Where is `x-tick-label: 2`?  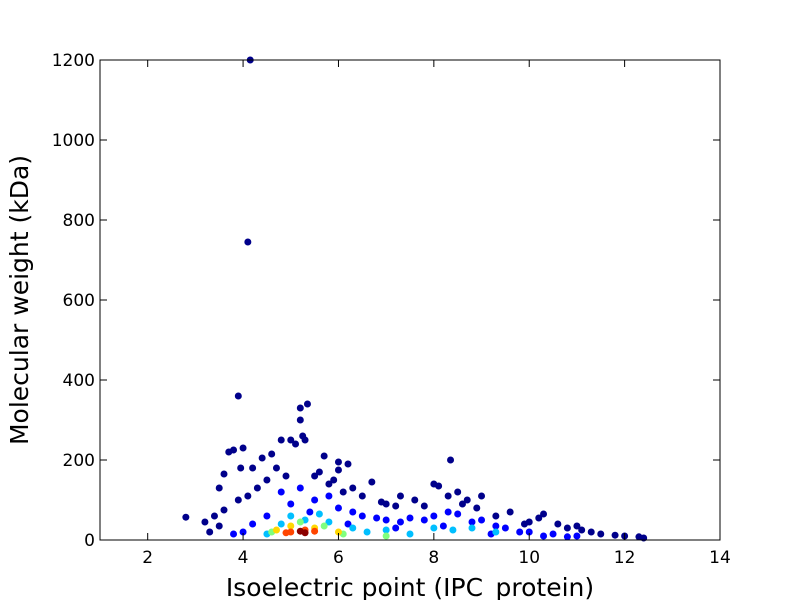 x-tick-label: 2 is located at coordinates (147, 558).